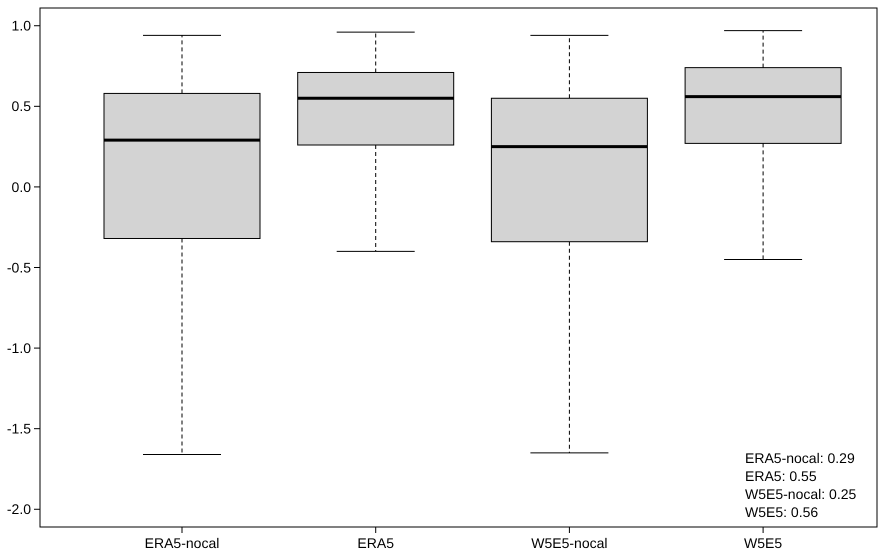  What do you see at coordinates (19, 267) in the screenshot?
I see `y-tick-label: -0.5` at bounding box center [19, 267].